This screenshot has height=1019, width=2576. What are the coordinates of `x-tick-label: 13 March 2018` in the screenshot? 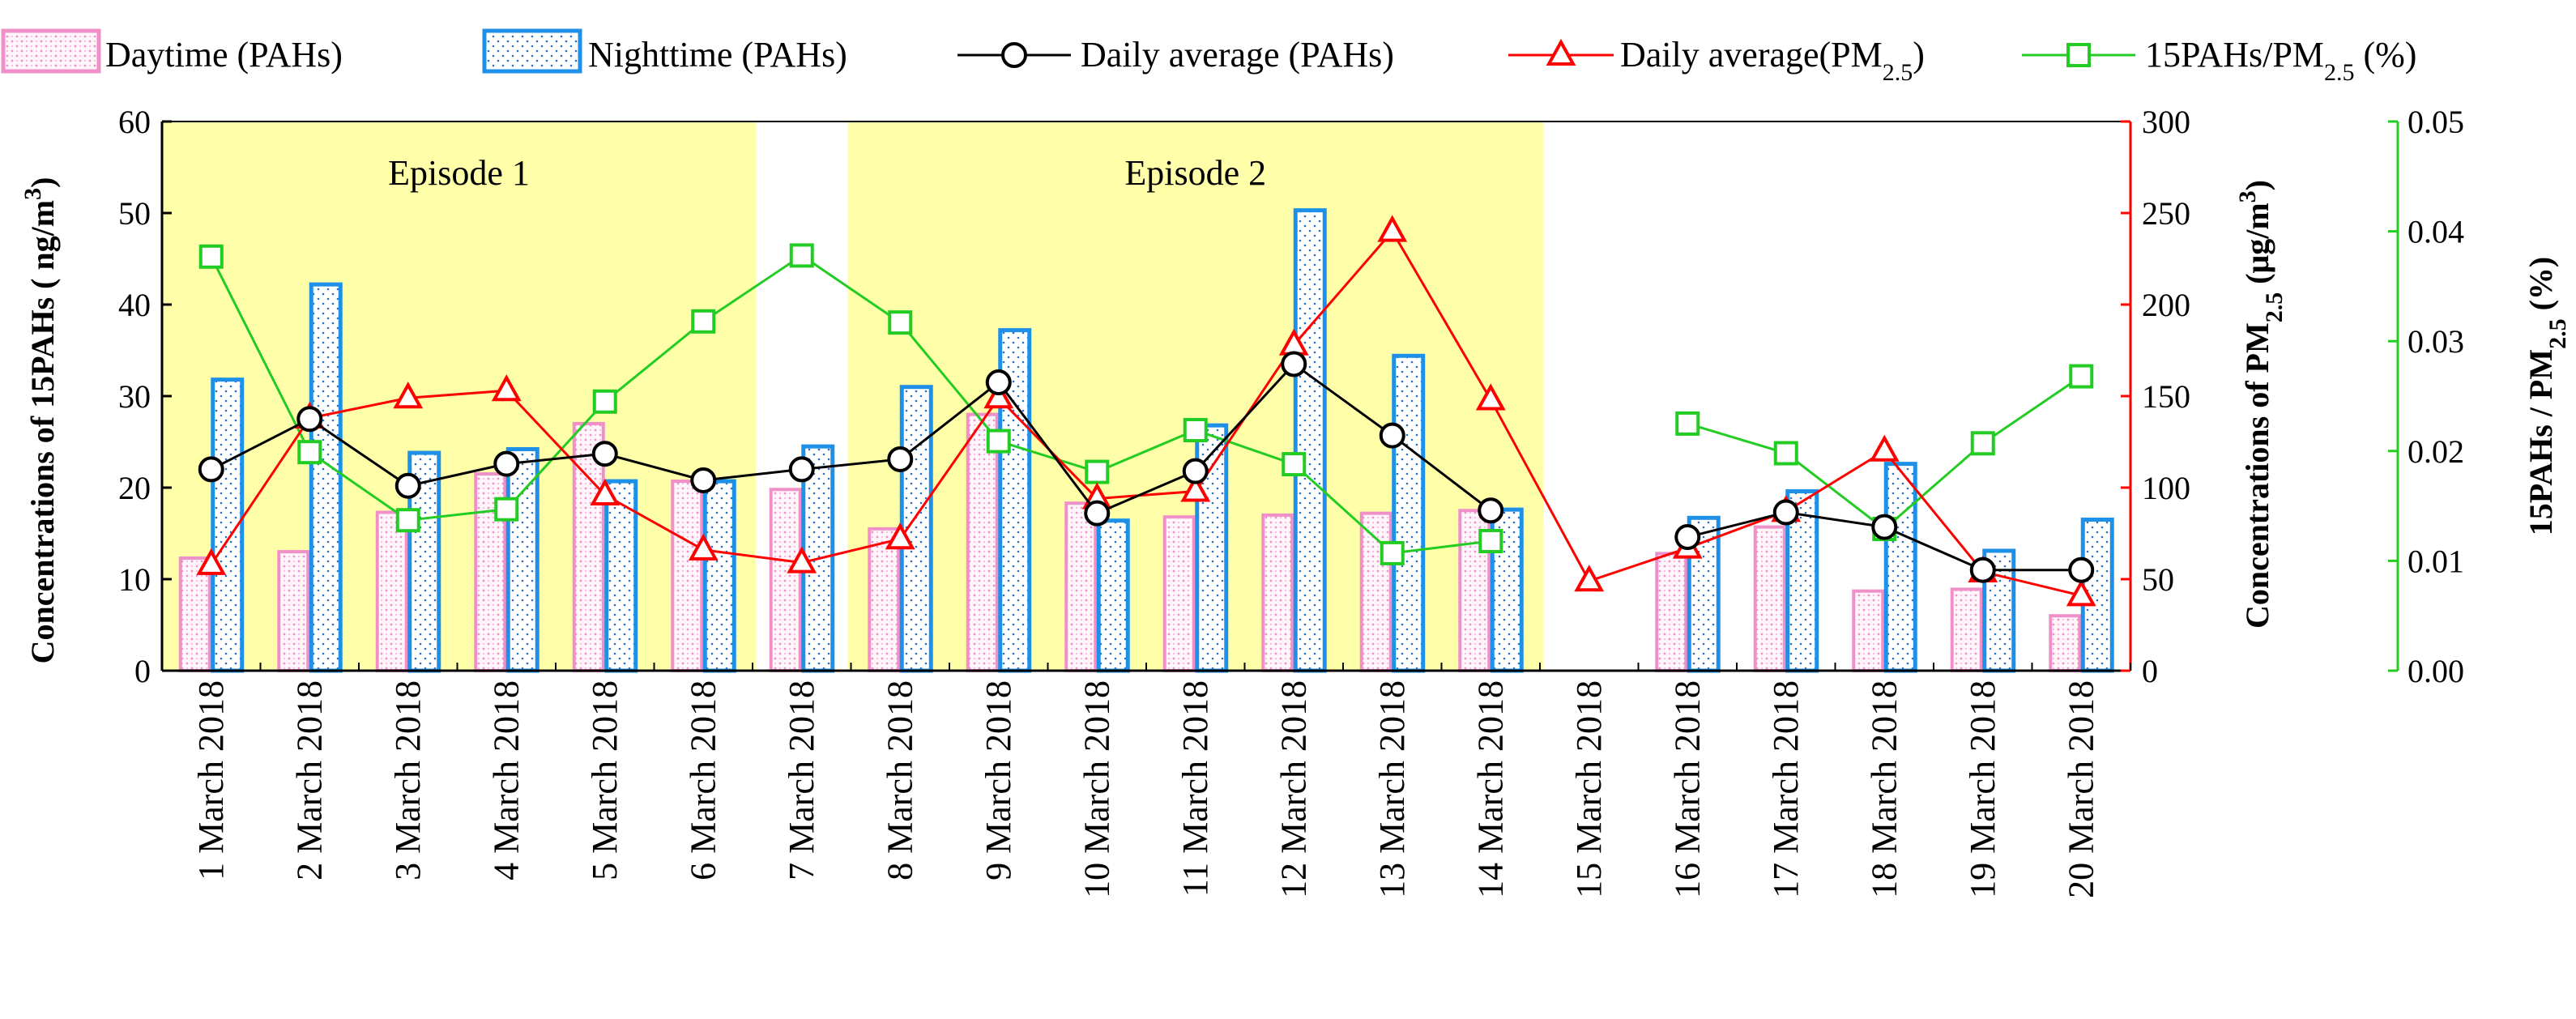 It's located at (1392, 789).